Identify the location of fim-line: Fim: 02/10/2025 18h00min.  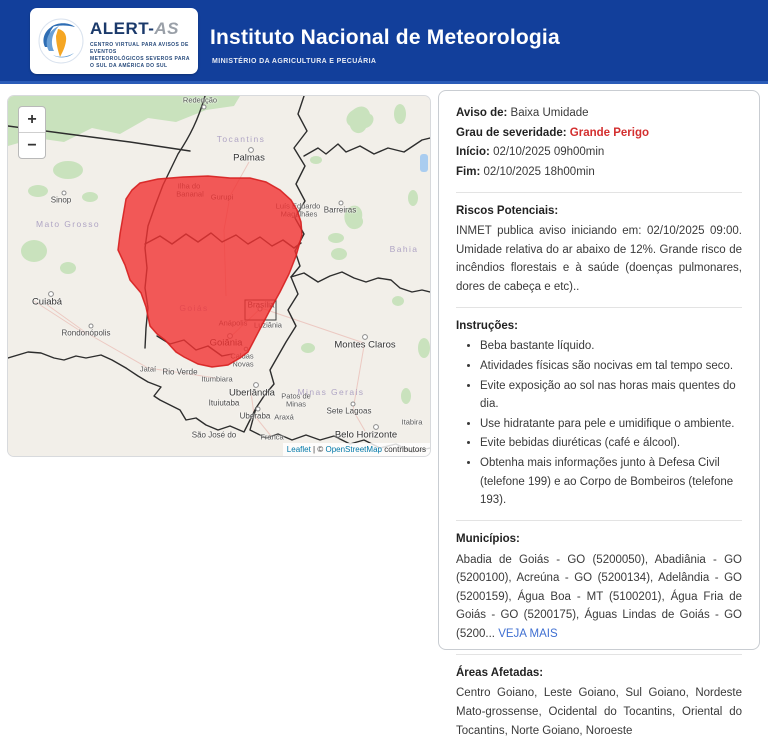
(599, 172).